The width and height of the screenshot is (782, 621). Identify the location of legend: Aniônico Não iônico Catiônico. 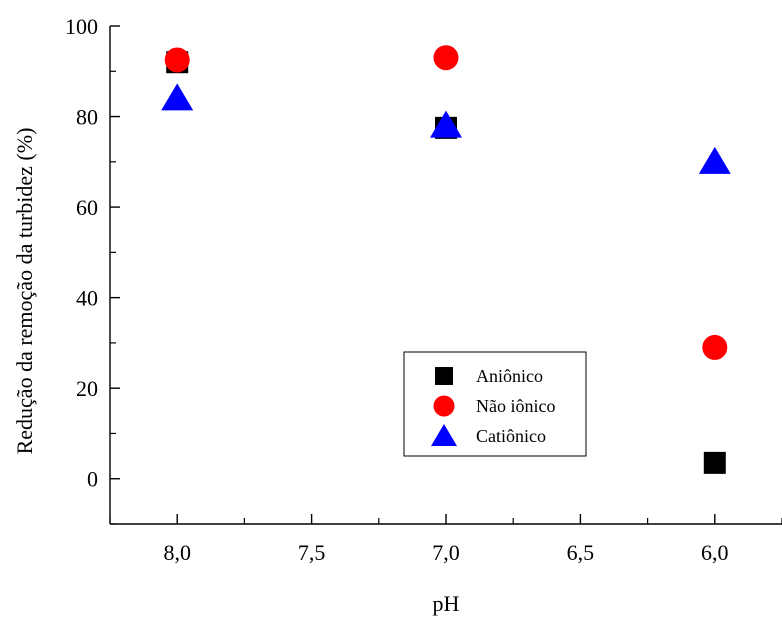
(495, 404).